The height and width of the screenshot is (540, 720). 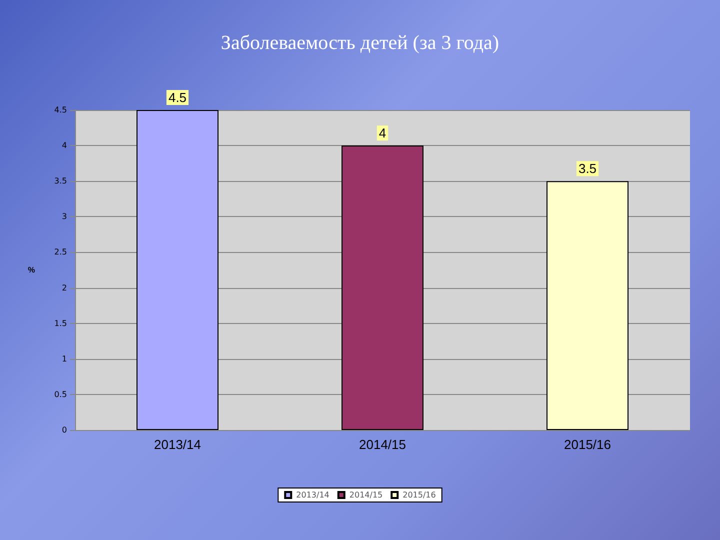 What do you see at coordinates (382, 444) in the screenshot?
I see `x-tick-label: 2014/15` at bounding box center [382, 444].